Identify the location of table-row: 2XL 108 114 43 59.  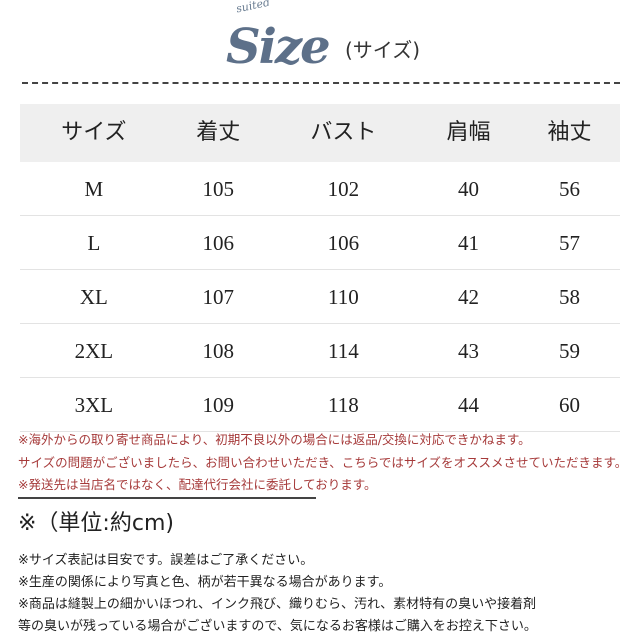
(320, 350).